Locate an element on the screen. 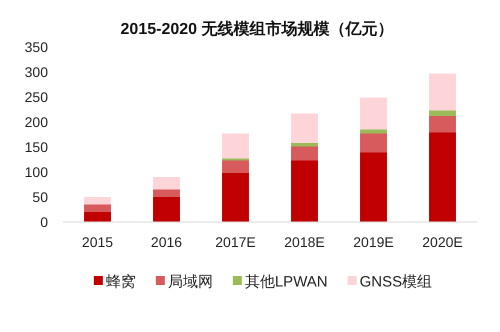 This screenshot has width=500, height=332. x-tick-label: 2018E is located at coordinates (304, 242).